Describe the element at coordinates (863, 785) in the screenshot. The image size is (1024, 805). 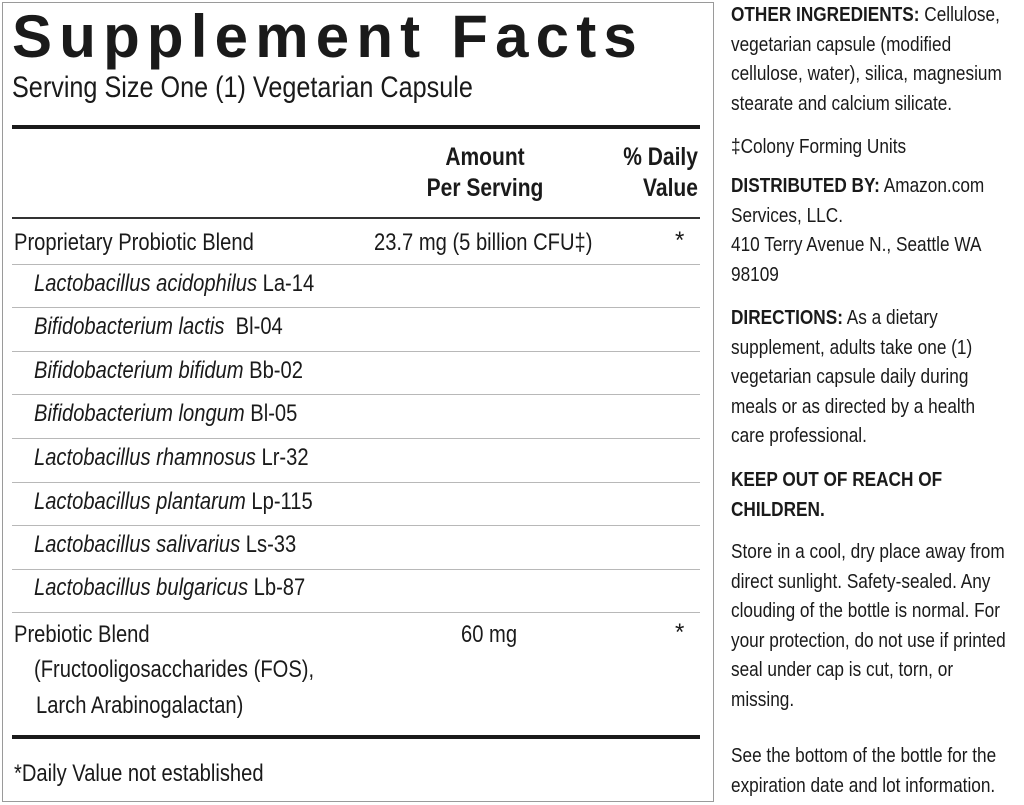
I see `text-line: expiration date and lot information.` at that location.